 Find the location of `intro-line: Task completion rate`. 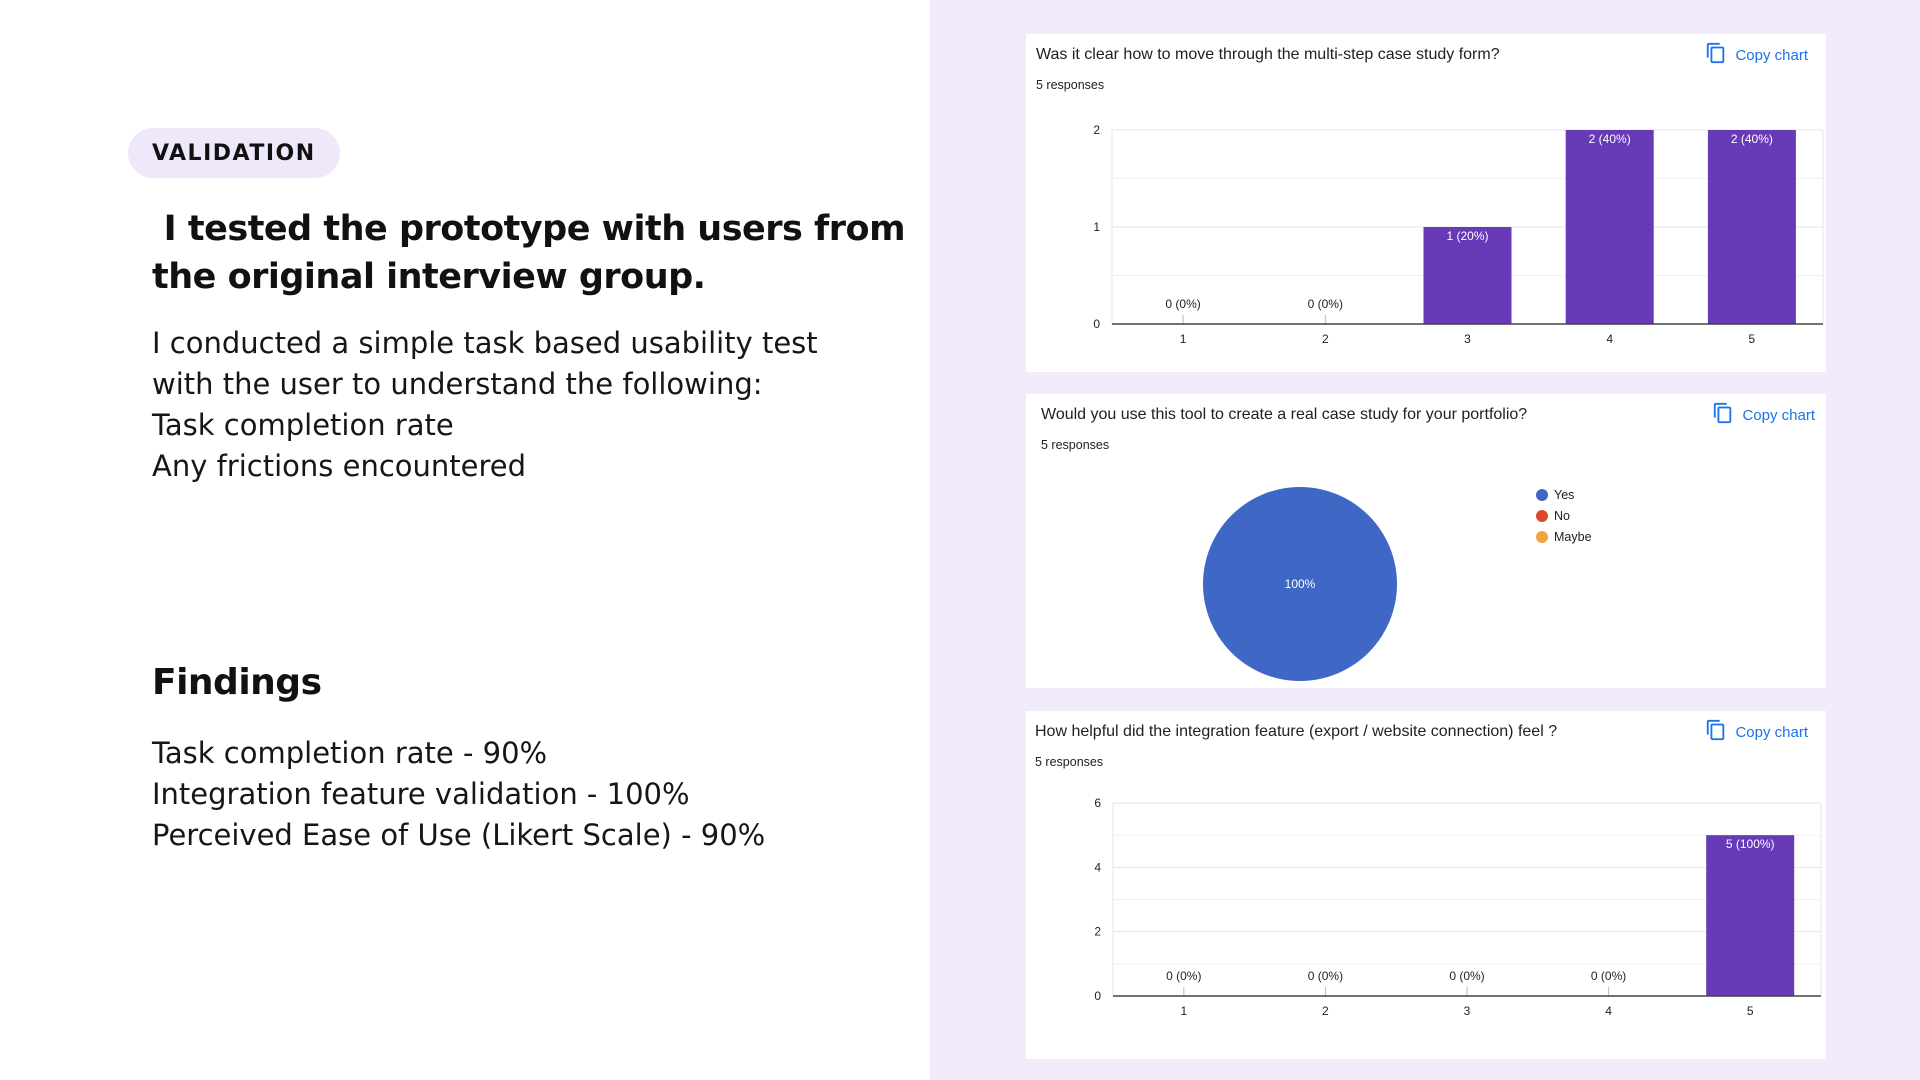

intro-line: Task completion rate is located at coordinates (303, 425).